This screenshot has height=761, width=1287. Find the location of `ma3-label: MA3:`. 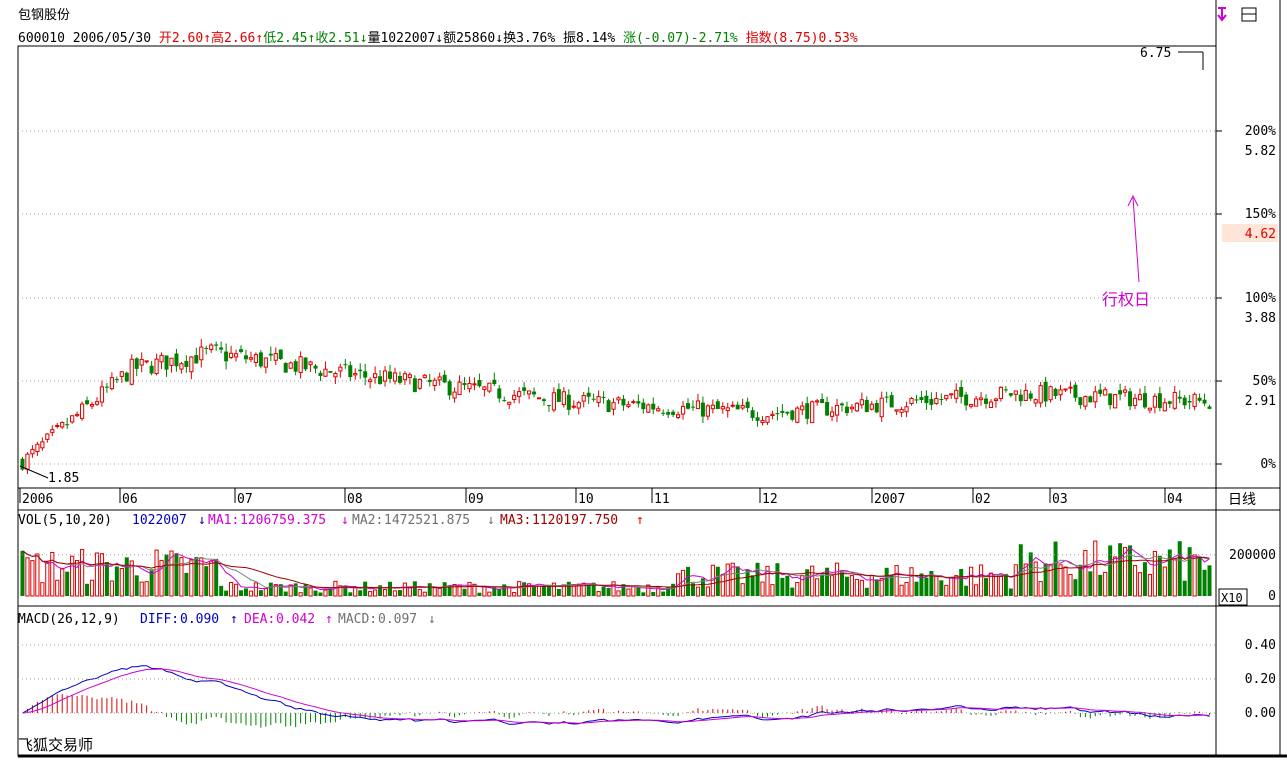

ma3-label: MA3: is located at coordinates (515, 520).